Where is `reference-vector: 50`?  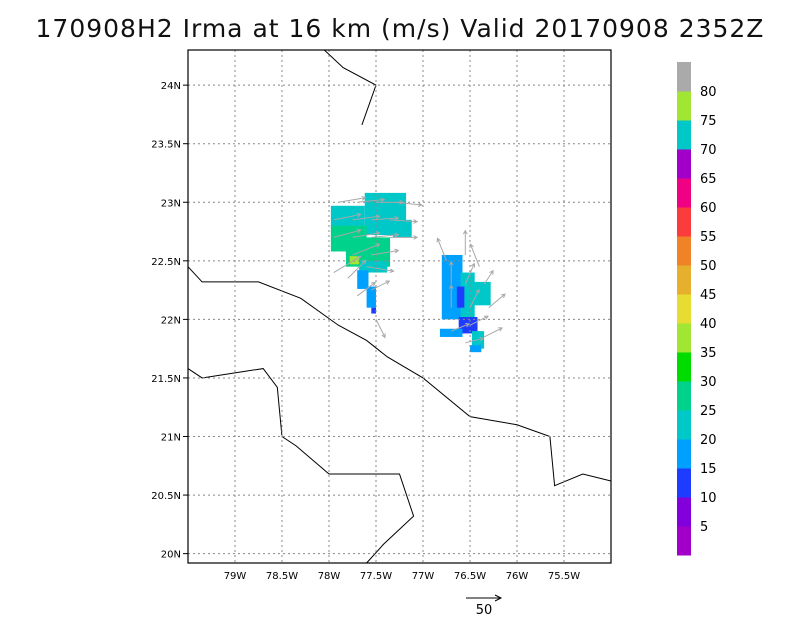
reference-vector: 50 is located at coordinates (484, 606).